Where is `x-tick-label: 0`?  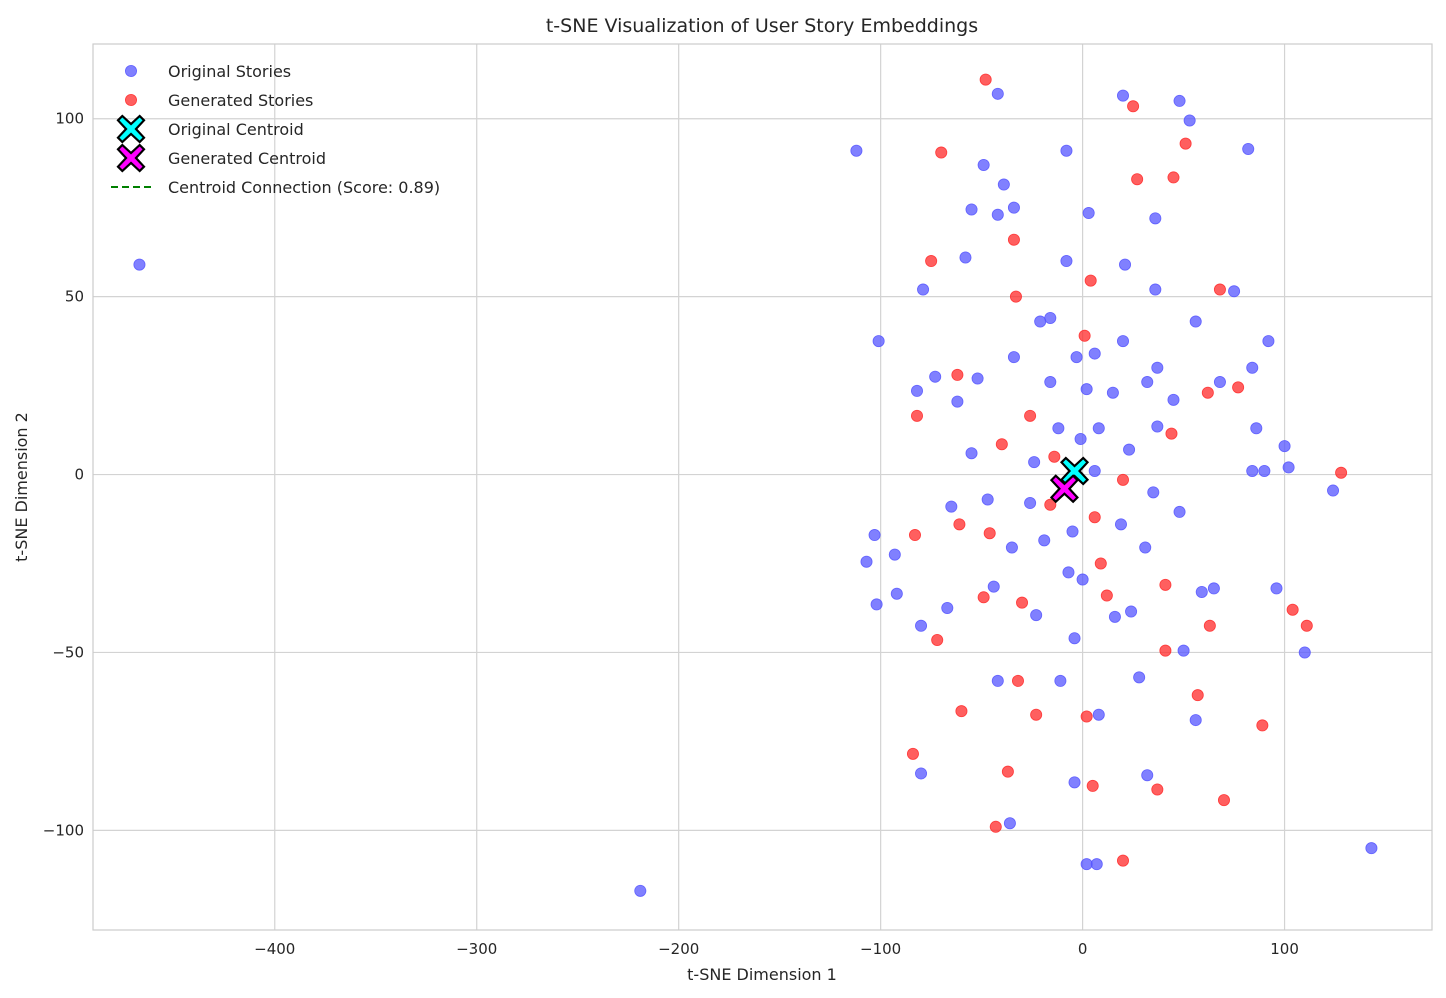
x-tick-label: 0 is located at coordinates (1083, 949).